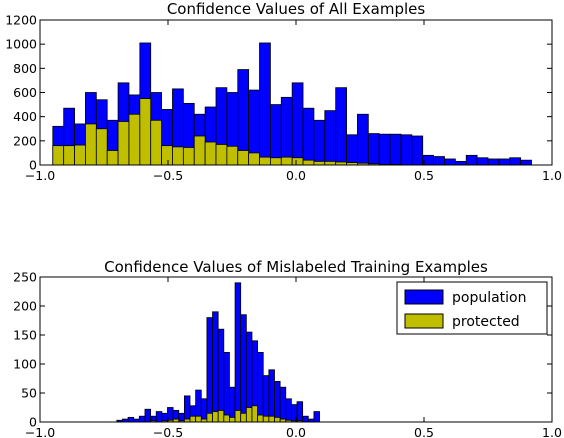  What do you see at coordinates (25, 116) in the screenshot?
I see `y-tick-label: 400` at bounding box center [25, 116].